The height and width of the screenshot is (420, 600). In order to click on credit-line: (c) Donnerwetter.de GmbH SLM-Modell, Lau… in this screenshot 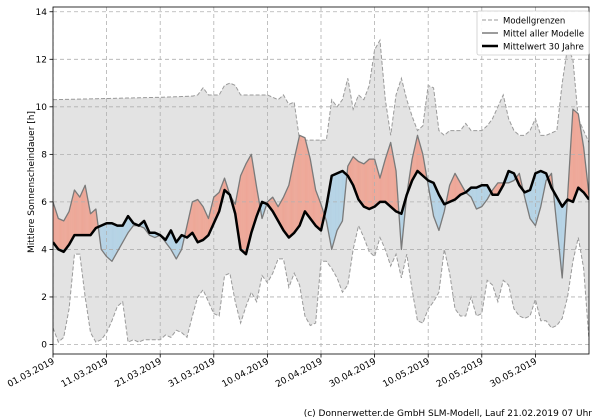, I will do `click(448, 414)`.